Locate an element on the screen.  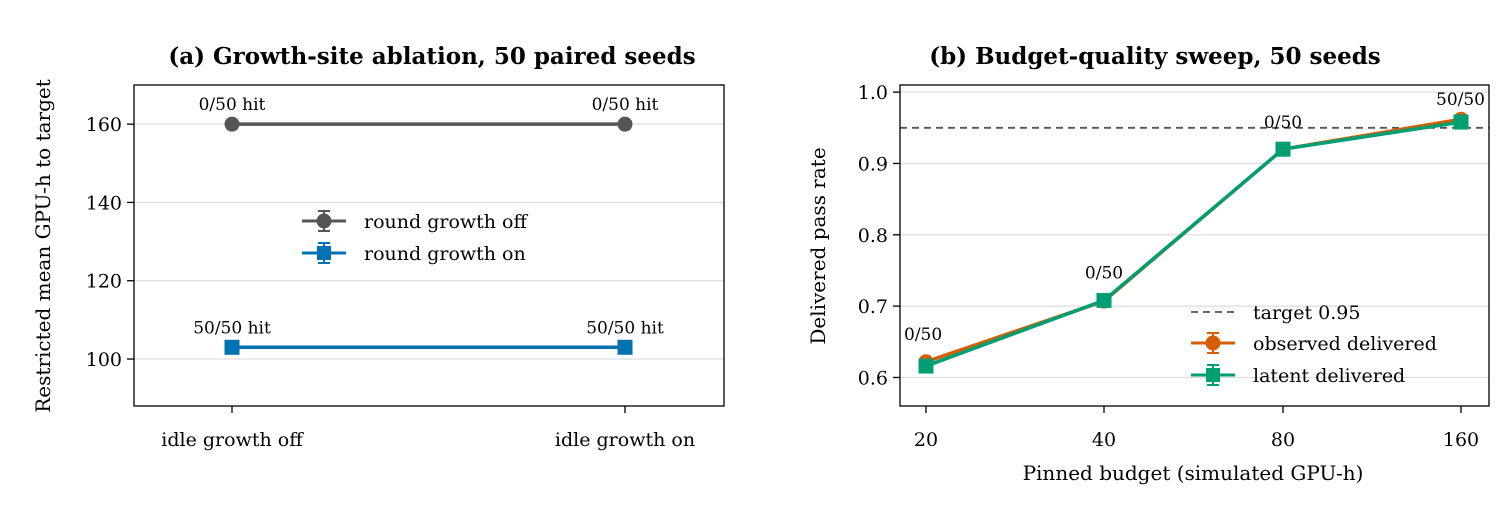
legend-item-latent-delivered: latent delivered is located at coordinates (1298, 375).